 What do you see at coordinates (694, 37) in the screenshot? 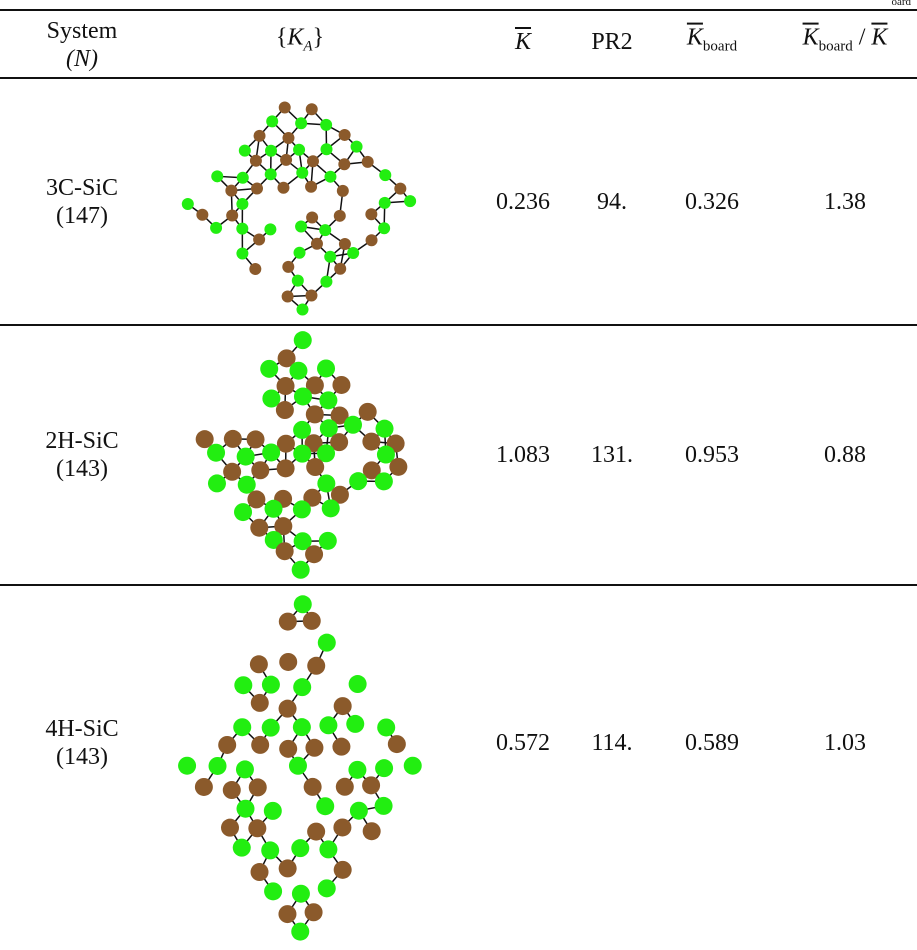
I see `header-text: K` at bounding box center [694, 37].